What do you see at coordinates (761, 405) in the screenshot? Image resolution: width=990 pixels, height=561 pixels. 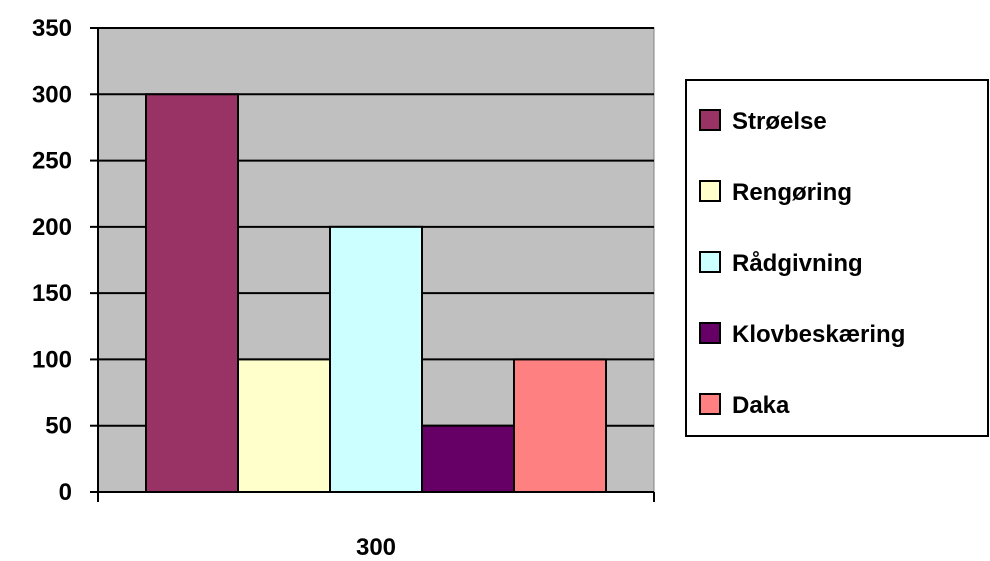 I see `legend-label: Daka` at bounding box center [761, 405].